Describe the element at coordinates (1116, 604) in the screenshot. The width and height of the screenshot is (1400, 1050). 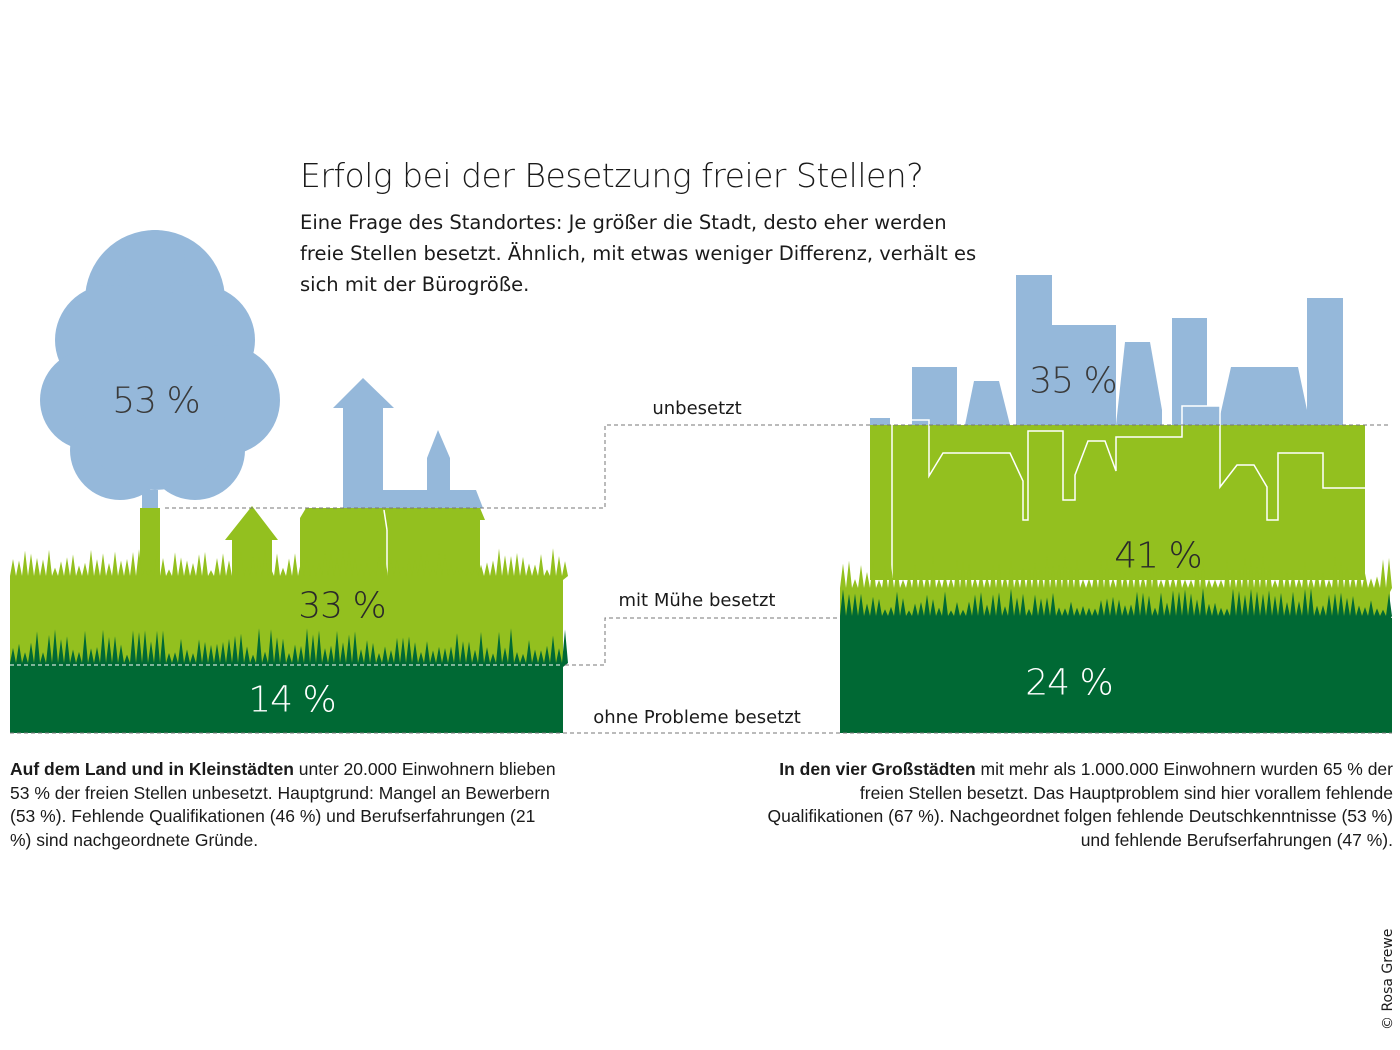
I see `grass-dark-right` at that location.